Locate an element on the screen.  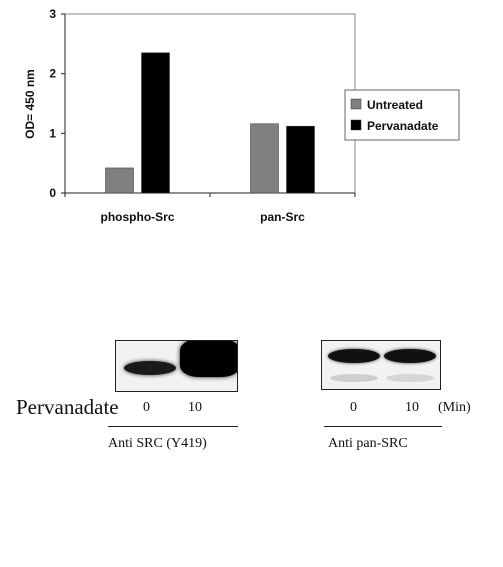
time-unit-label: (Min) is located at coordinates (454, 407).